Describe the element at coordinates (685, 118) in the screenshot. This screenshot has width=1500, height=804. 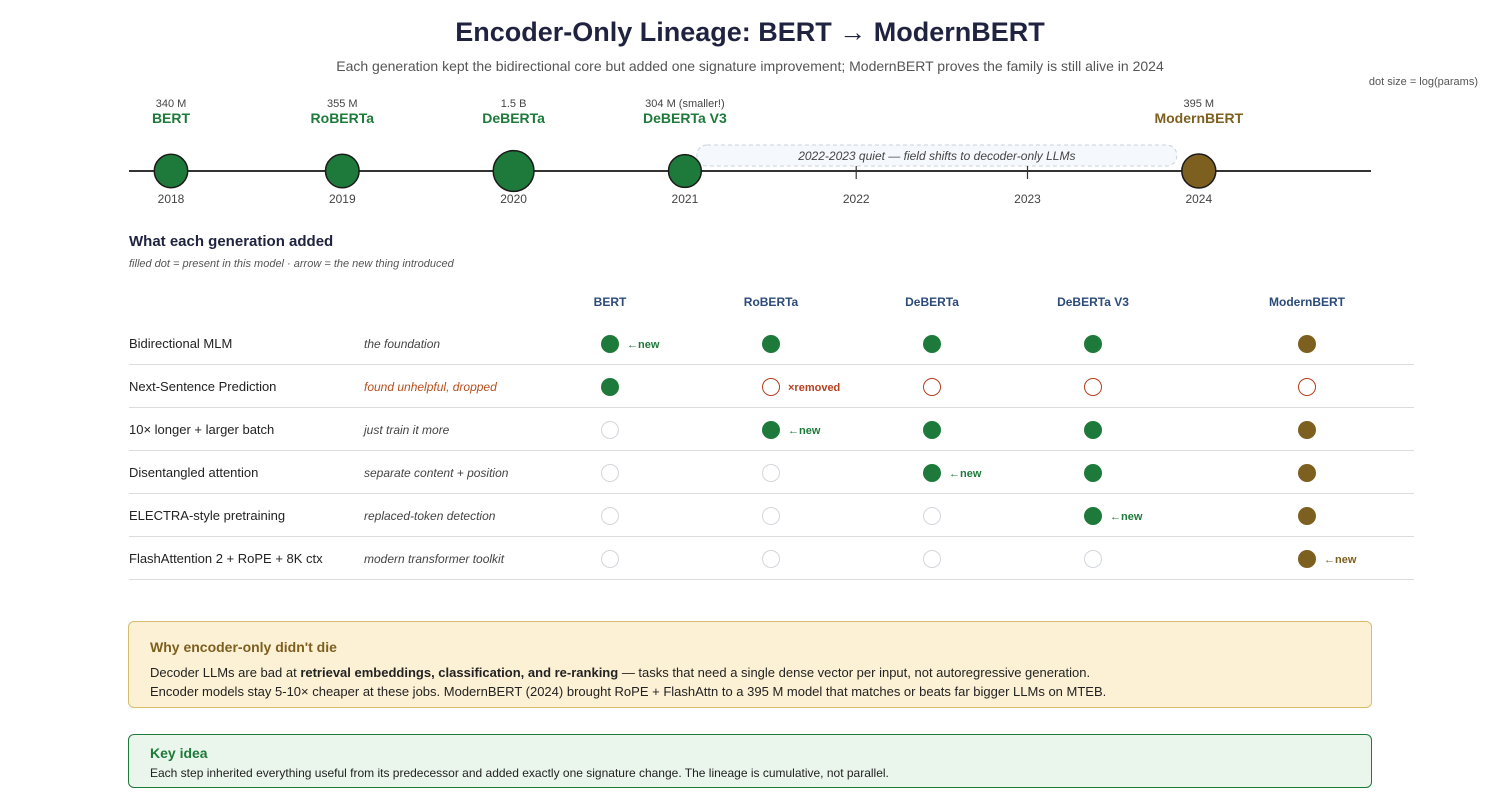
I see `model-name-label: DeBERTa V3` at that location.